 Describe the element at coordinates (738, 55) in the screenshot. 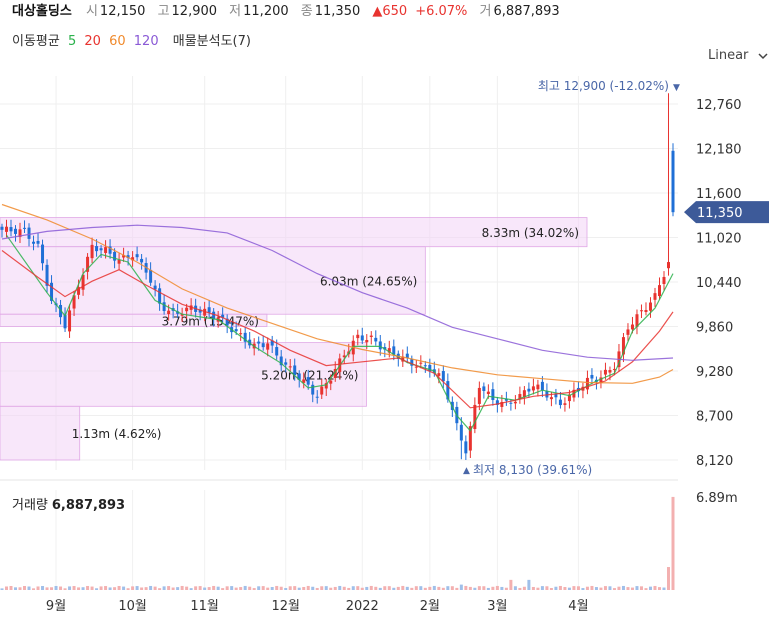

I see `scale-dropdown: Linear` at that location.